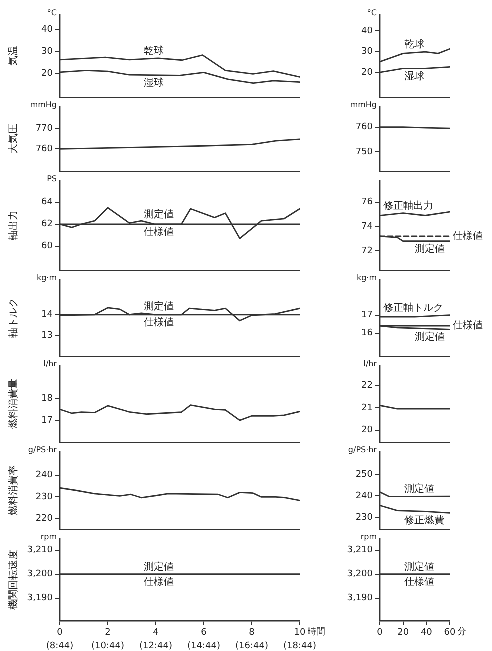 This screenshot has width=492, height=651. What do you see at coordinates (48, 315) in the screenshot?
I see `y-tick-label: 14` at bounding box center [48, 315].